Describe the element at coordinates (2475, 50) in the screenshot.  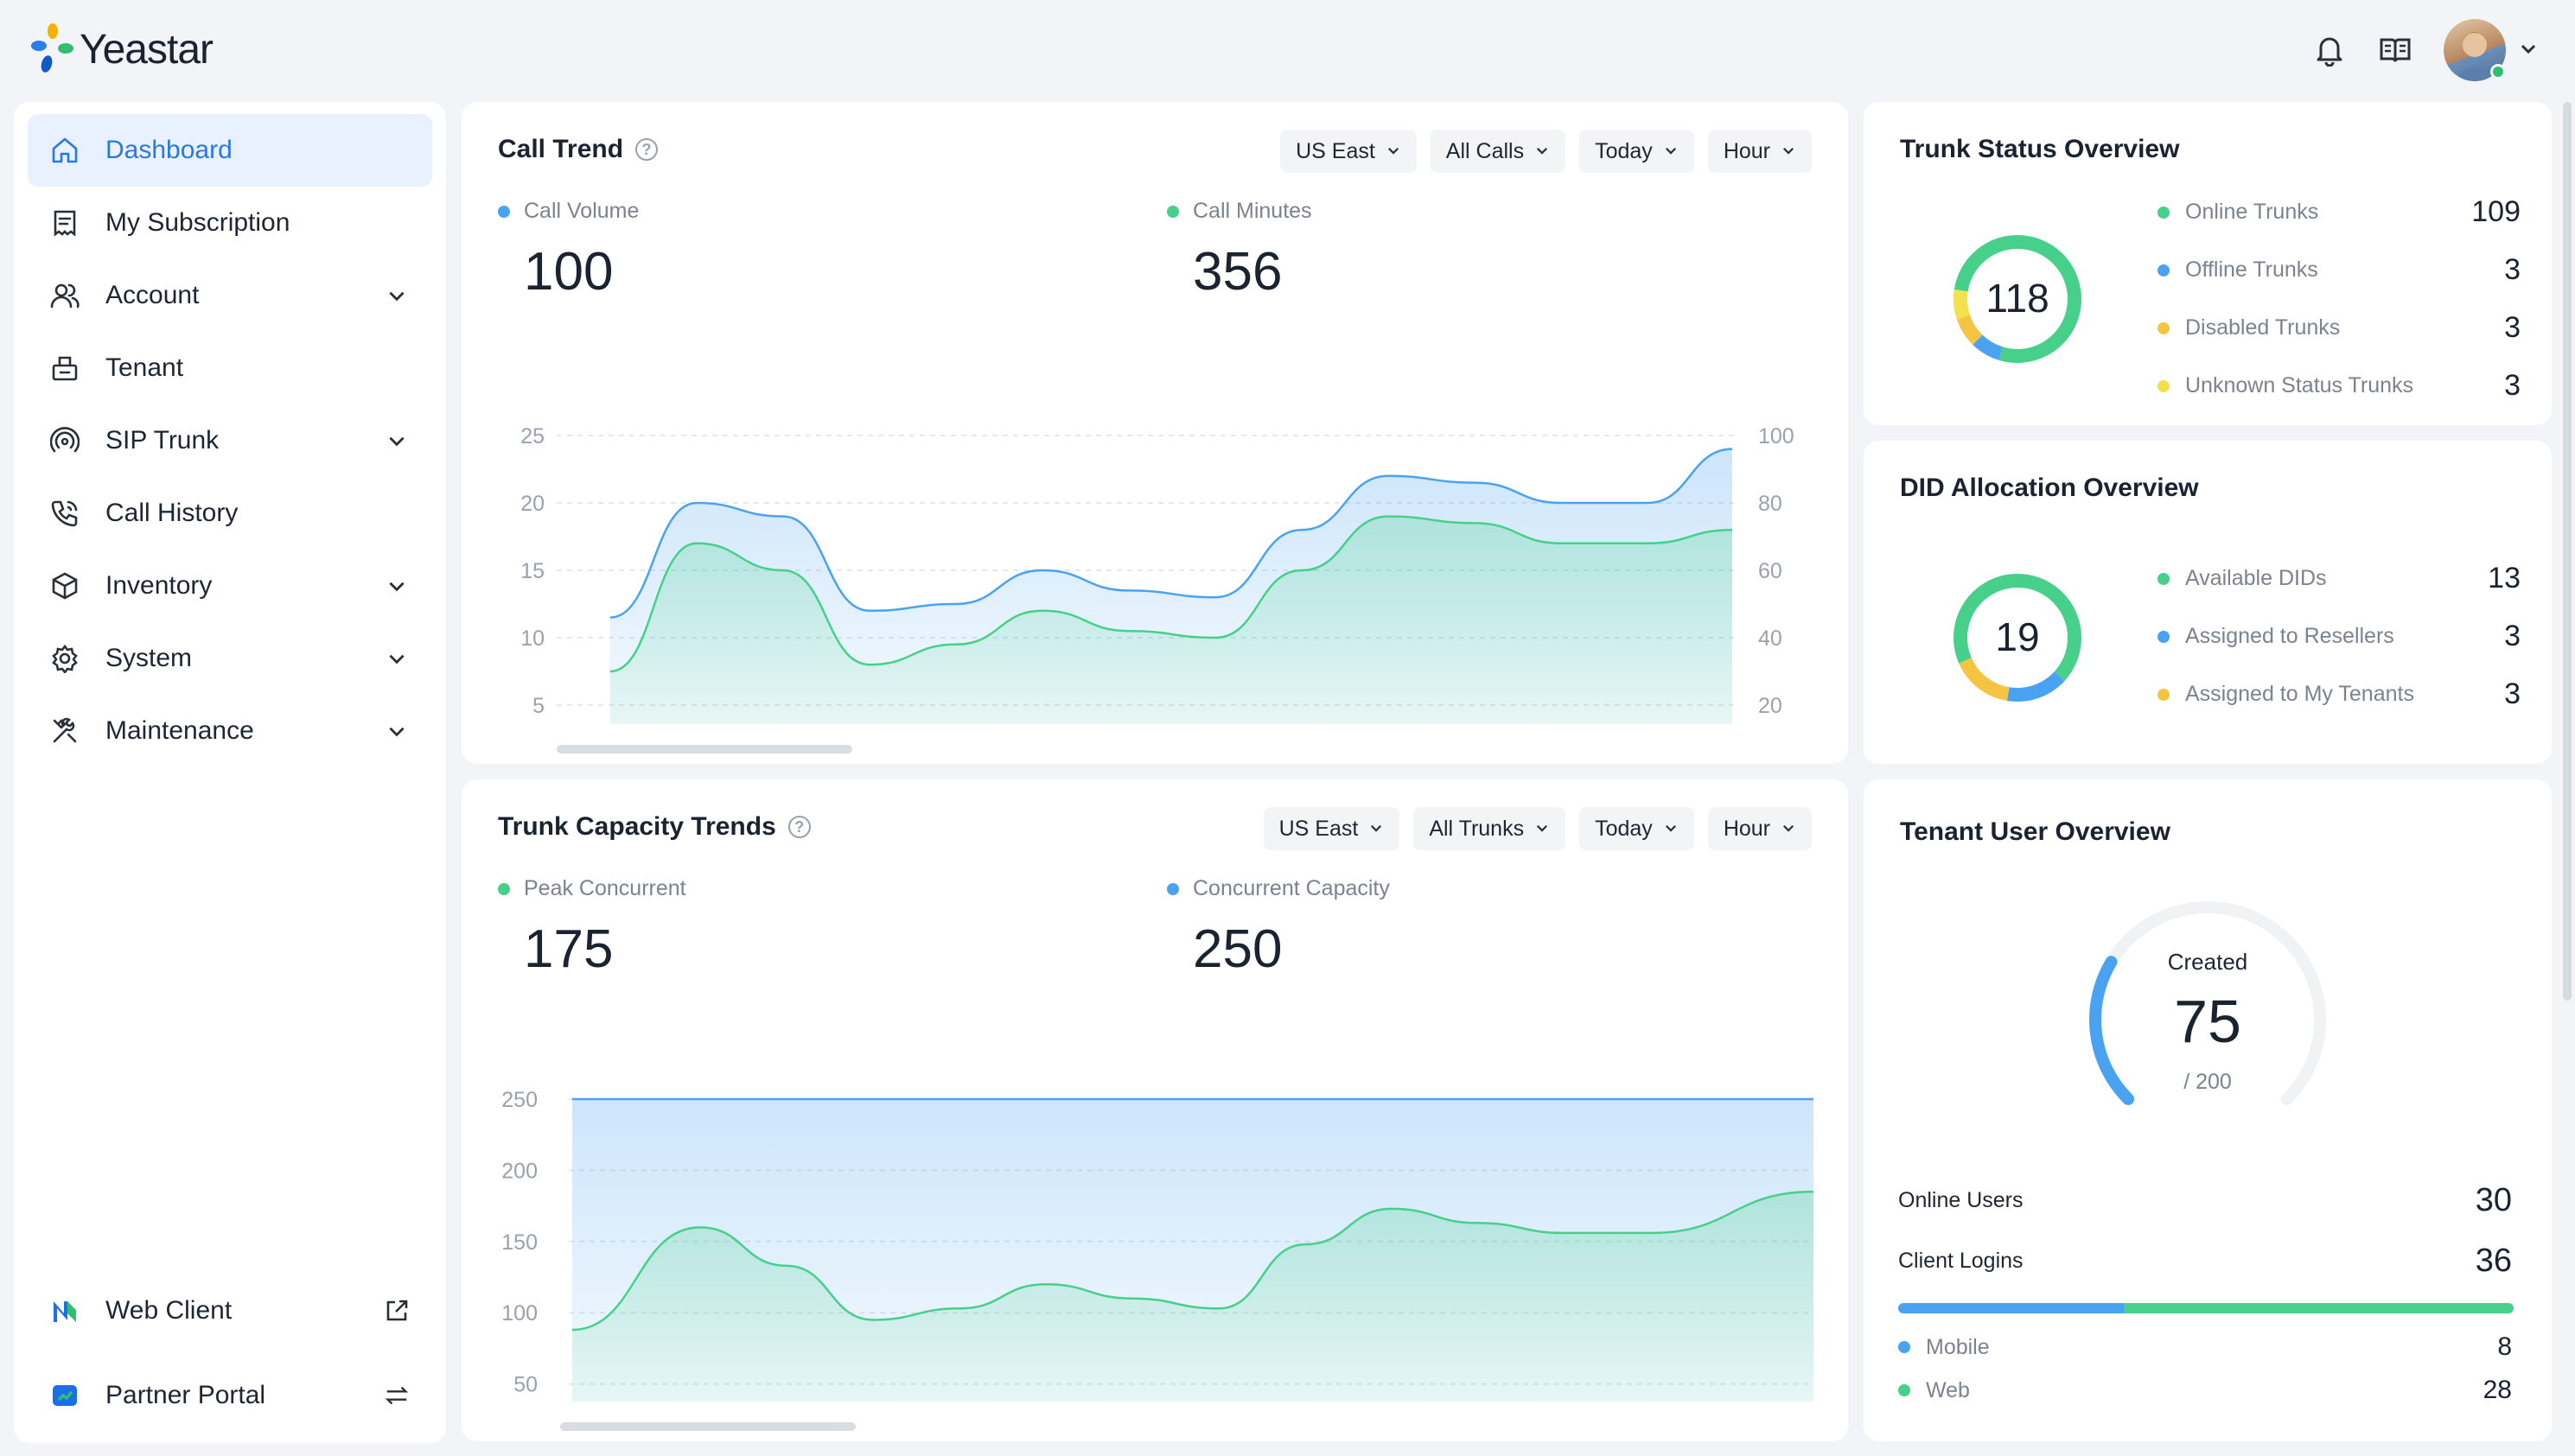
I see `avatar` at that location.